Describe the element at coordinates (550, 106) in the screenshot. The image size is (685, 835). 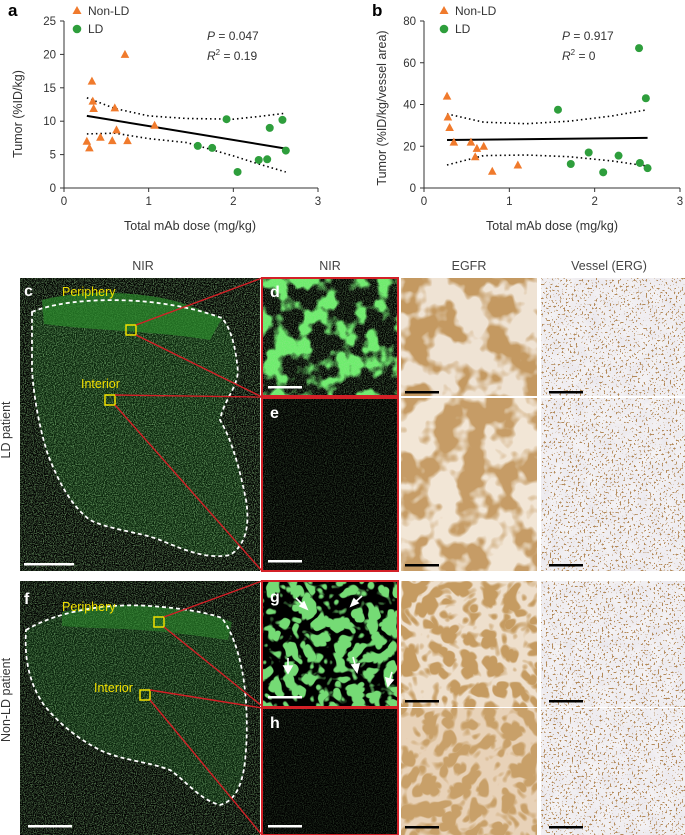
I see `panel-b-axes` at that location.